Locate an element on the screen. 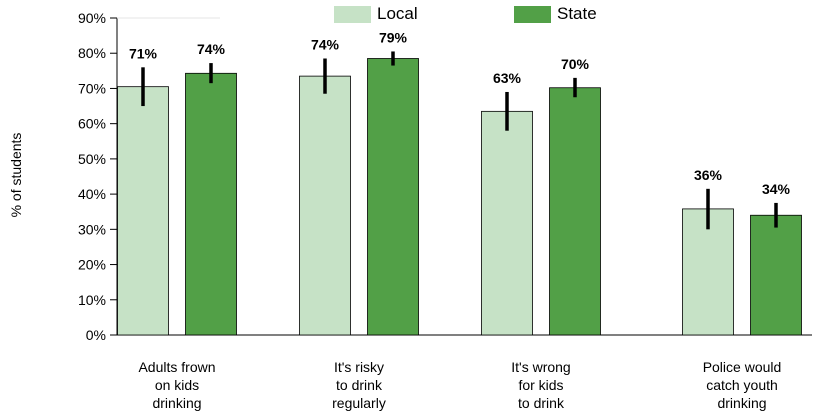 The image size is (815, 417). legend: Local State is located at coordinates (465, 13).